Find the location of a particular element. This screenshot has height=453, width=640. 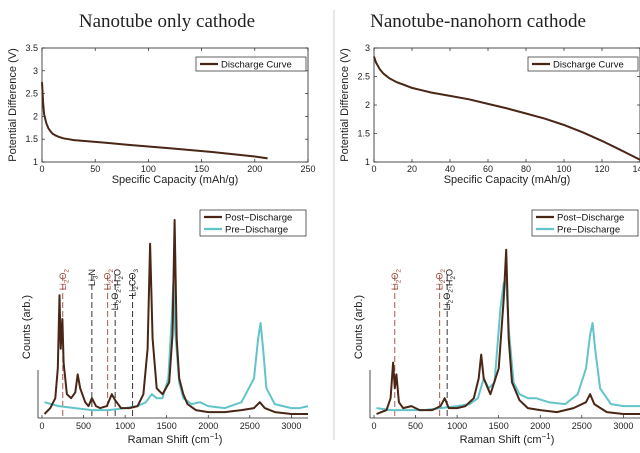

x-tick-label: 140 is located at coordinates (636, 169).